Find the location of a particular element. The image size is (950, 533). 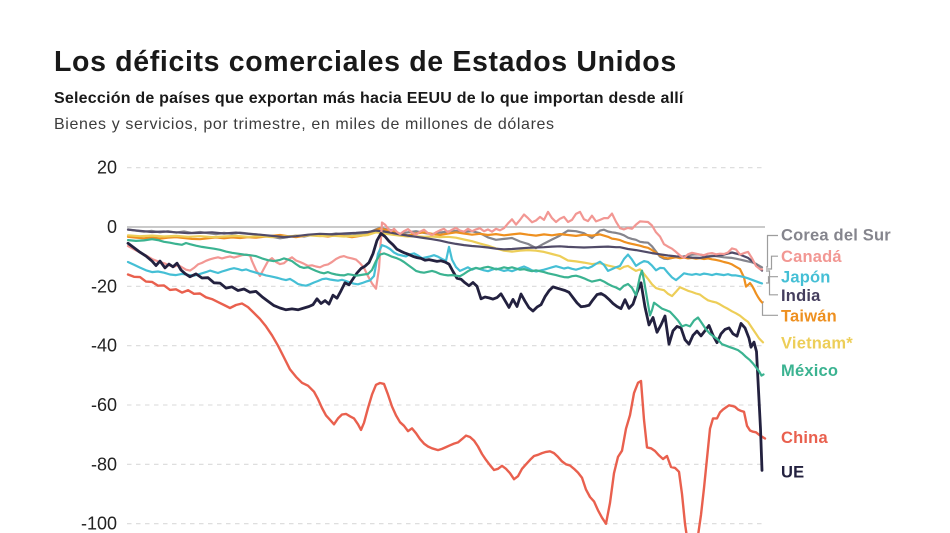

svg-text: India is located at coordinates (801, 296).